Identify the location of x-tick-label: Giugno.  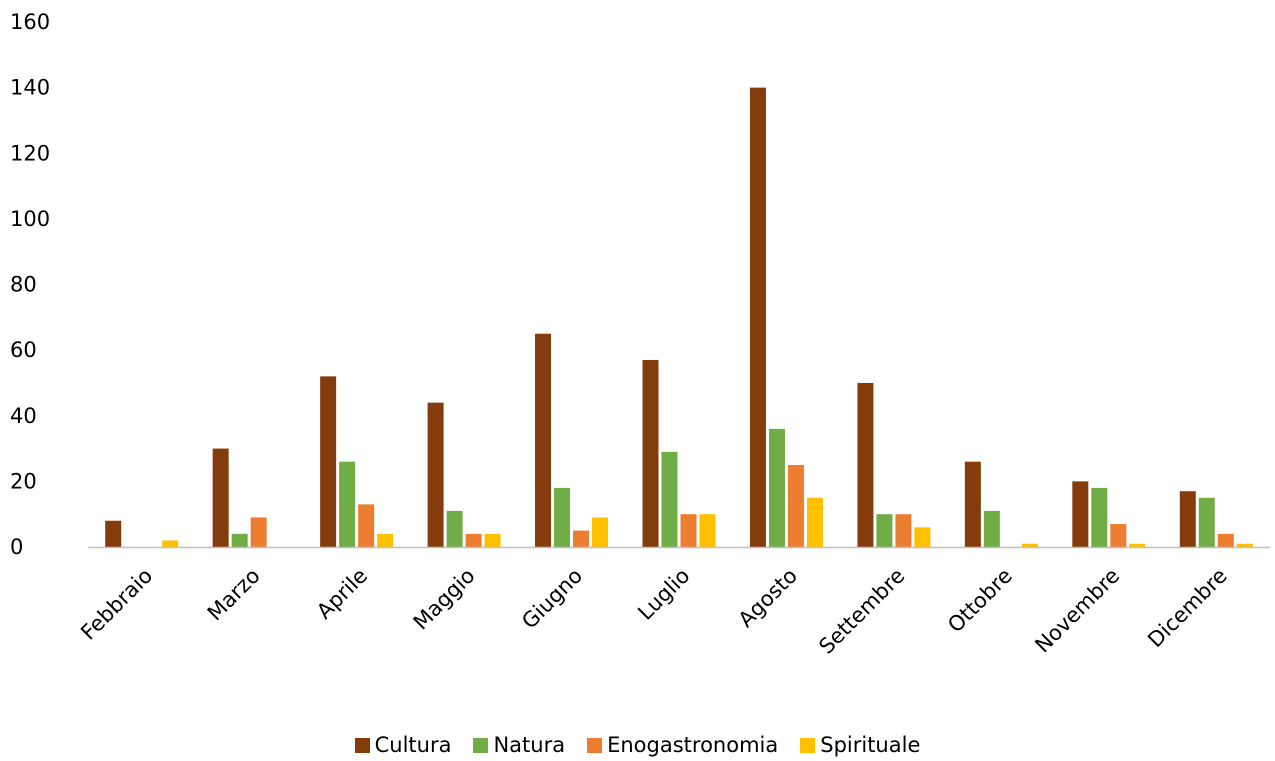
(552, 599).